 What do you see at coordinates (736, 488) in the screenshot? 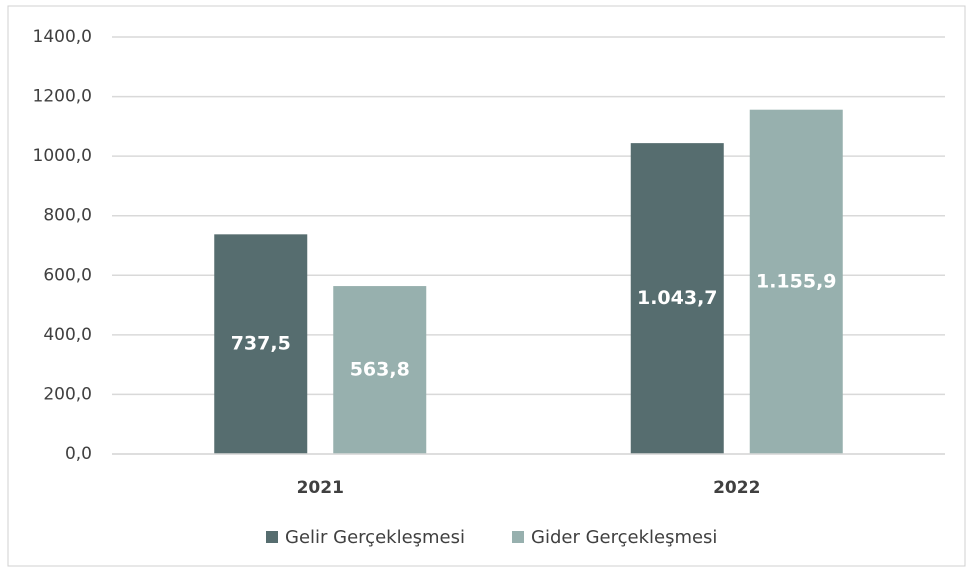
I see `x-tick-label: 2022` at bounding box center [736, 488].